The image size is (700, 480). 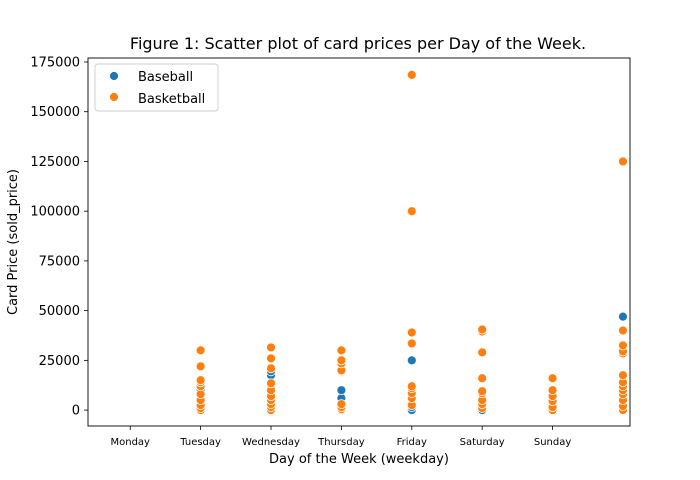 I want to click on x-axis-label: Day of the Week (weekday), so click(x=359, y=459).